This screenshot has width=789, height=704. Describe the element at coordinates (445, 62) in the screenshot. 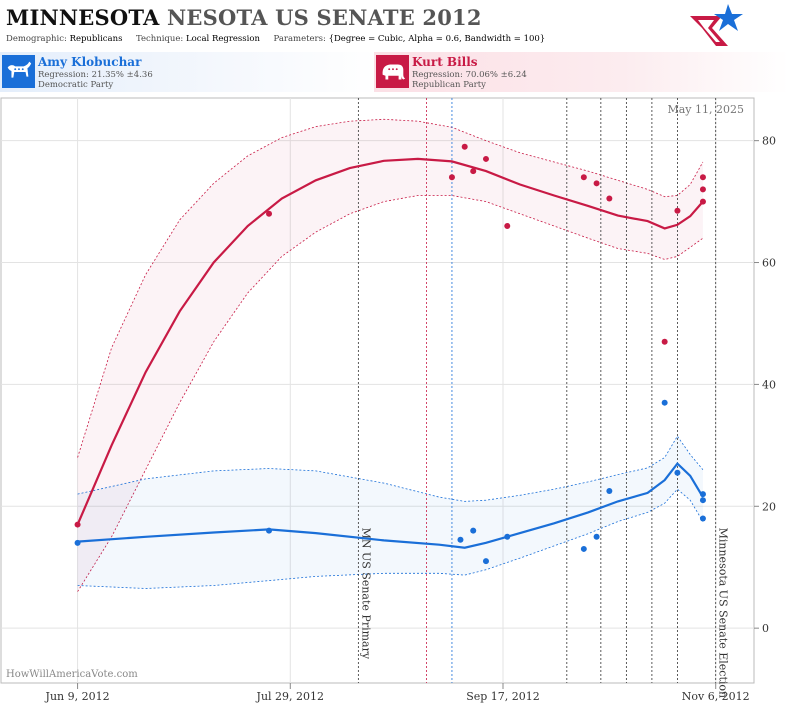

I see `candidate-name: Kurt Bills` at that location.